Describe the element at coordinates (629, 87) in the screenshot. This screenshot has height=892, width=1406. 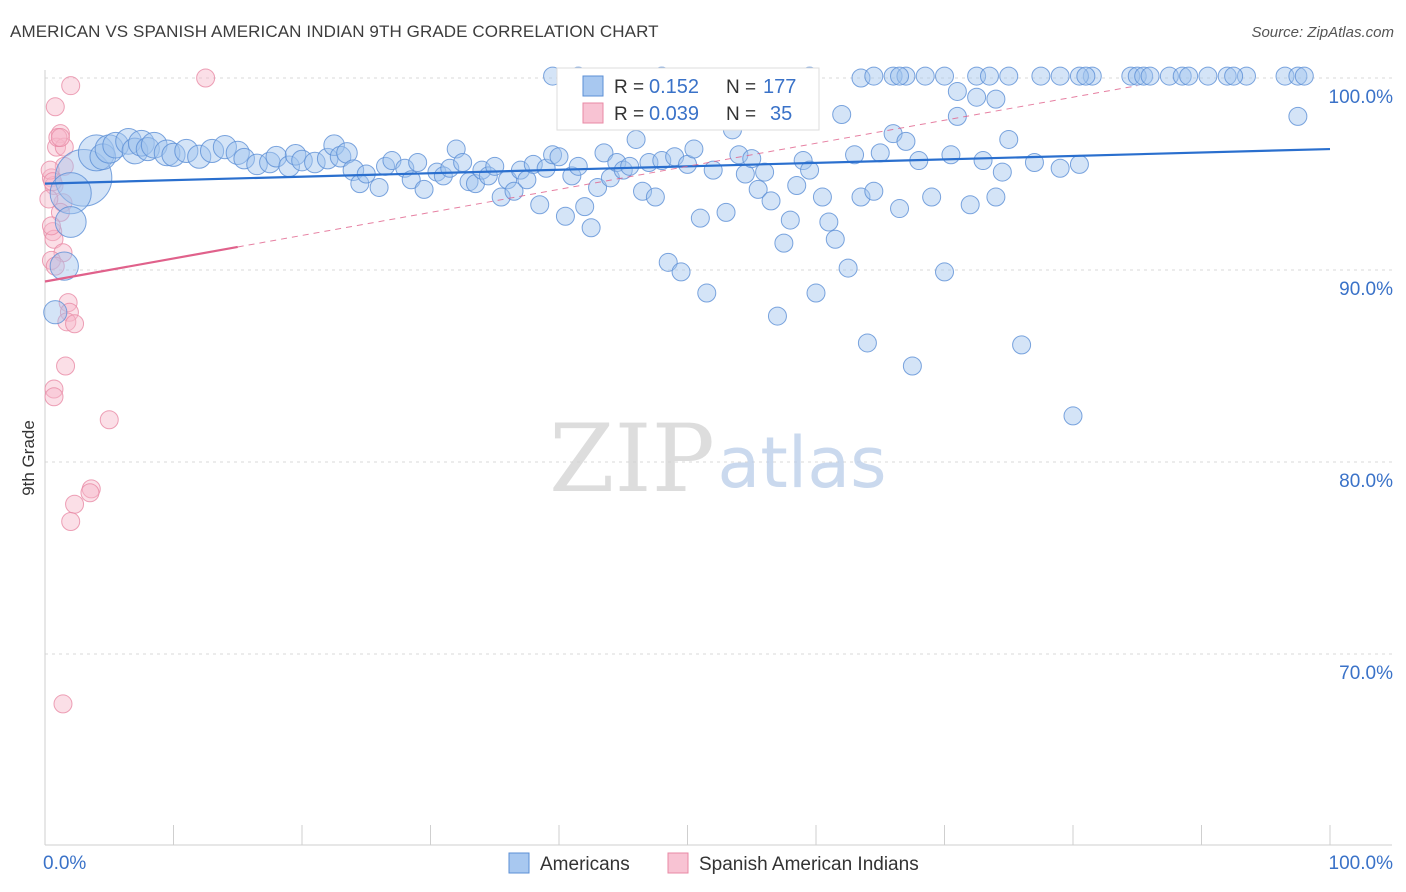
I see `stats-r-label-americans: R =` at that location.